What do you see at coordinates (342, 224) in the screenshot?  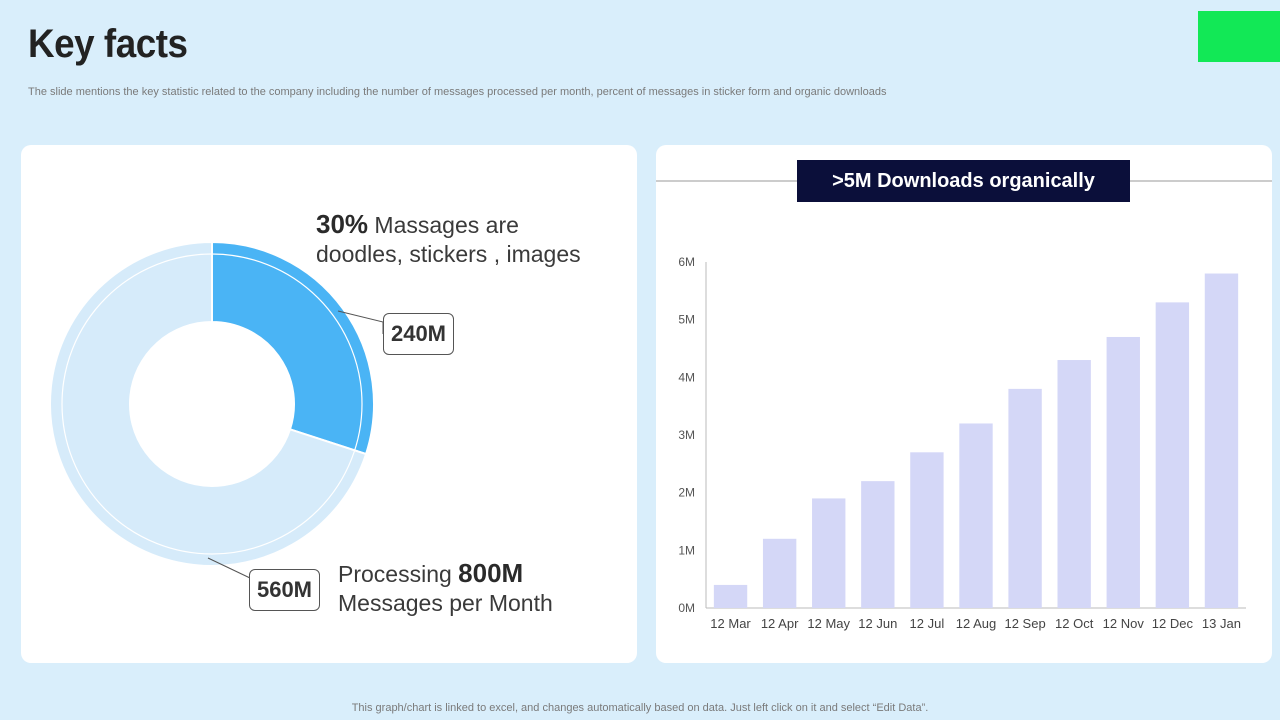 I see `stickers-percent: 30%` at bounding box center [342, 224].